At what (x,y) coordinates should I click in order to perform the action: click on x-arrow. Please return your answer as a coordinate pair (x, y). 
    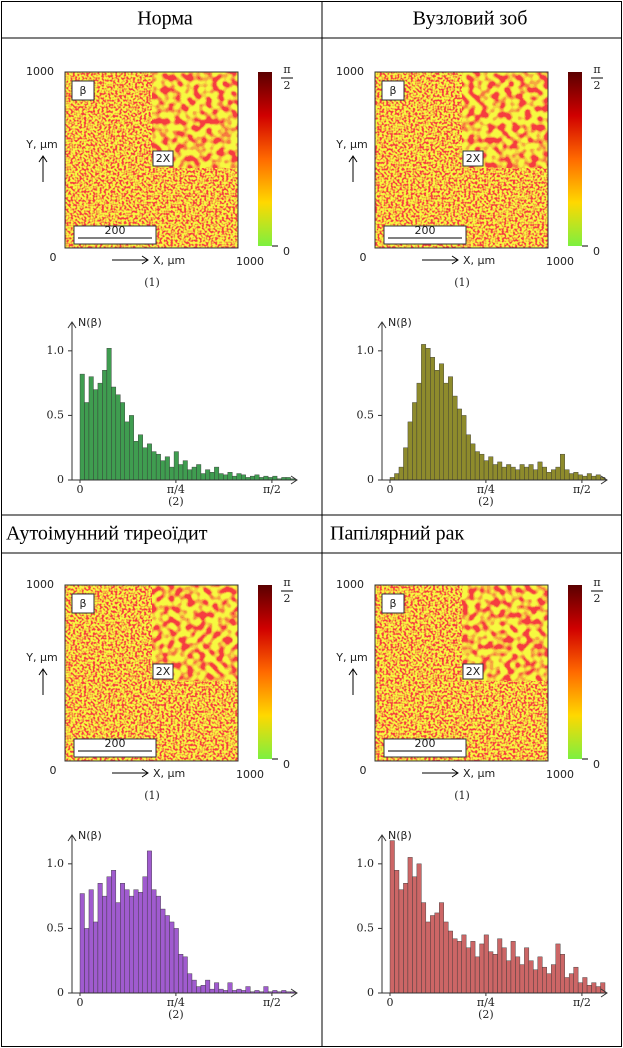
    Looking at the image, I should click on (440, 773).